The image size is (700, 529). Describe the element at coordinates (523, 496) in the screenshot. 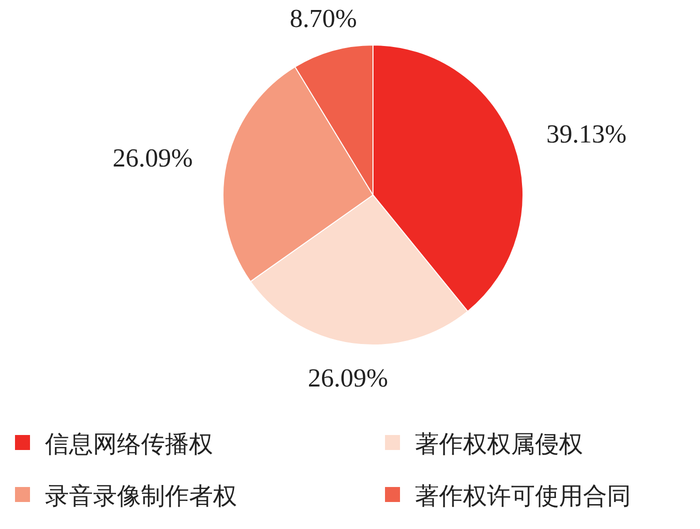

I see `legend-label: 著作权许可使用合同` at that location.